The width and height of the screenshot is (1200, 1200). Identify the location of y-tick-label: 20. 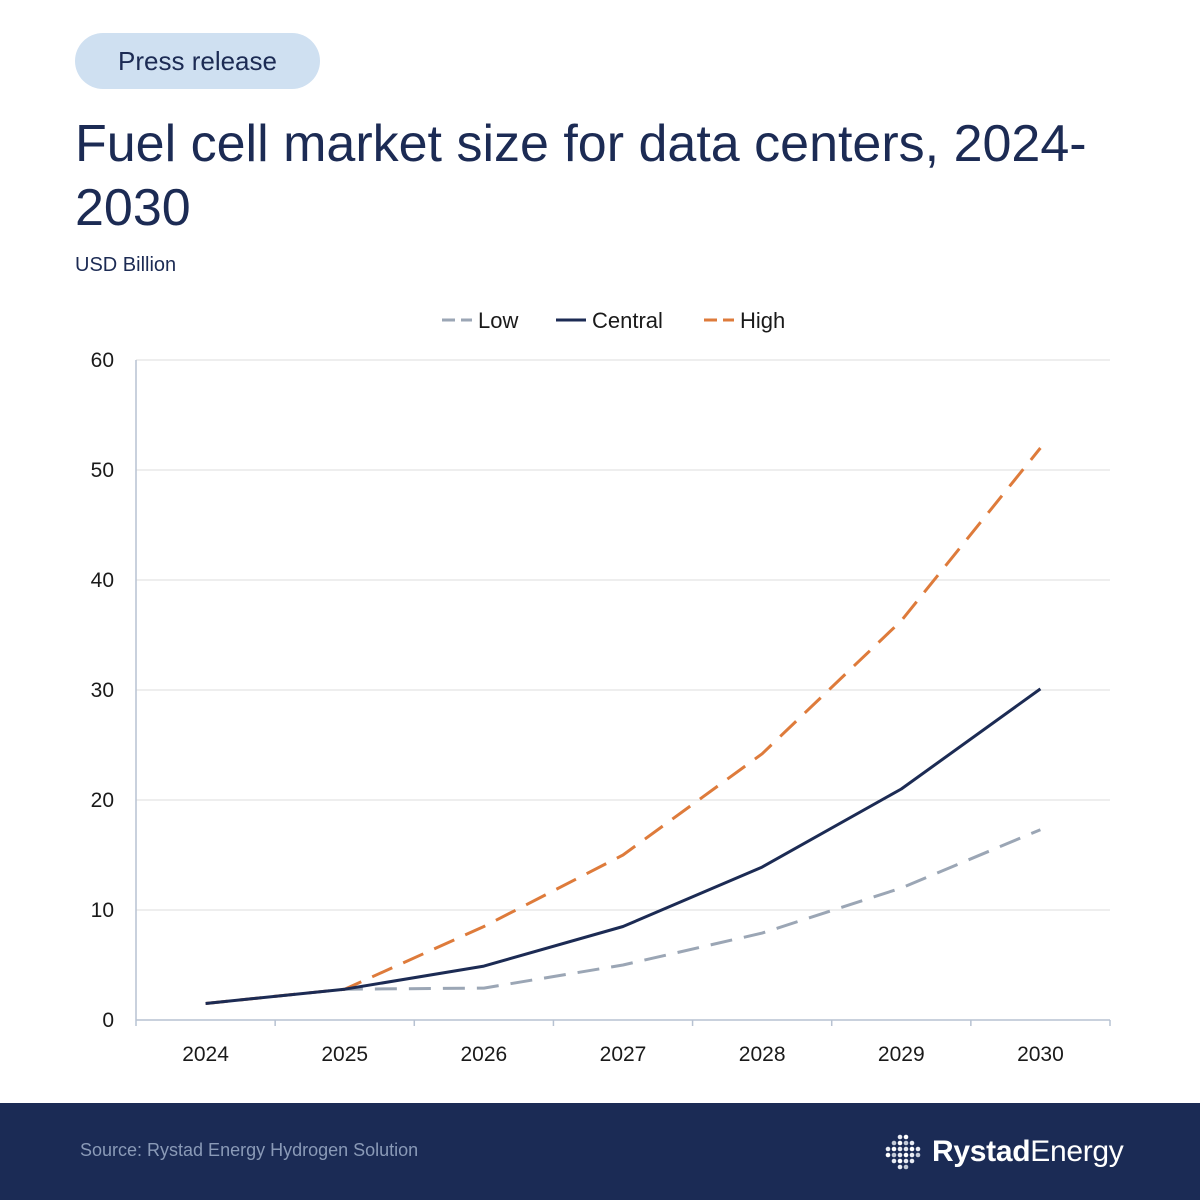
(102, 800).